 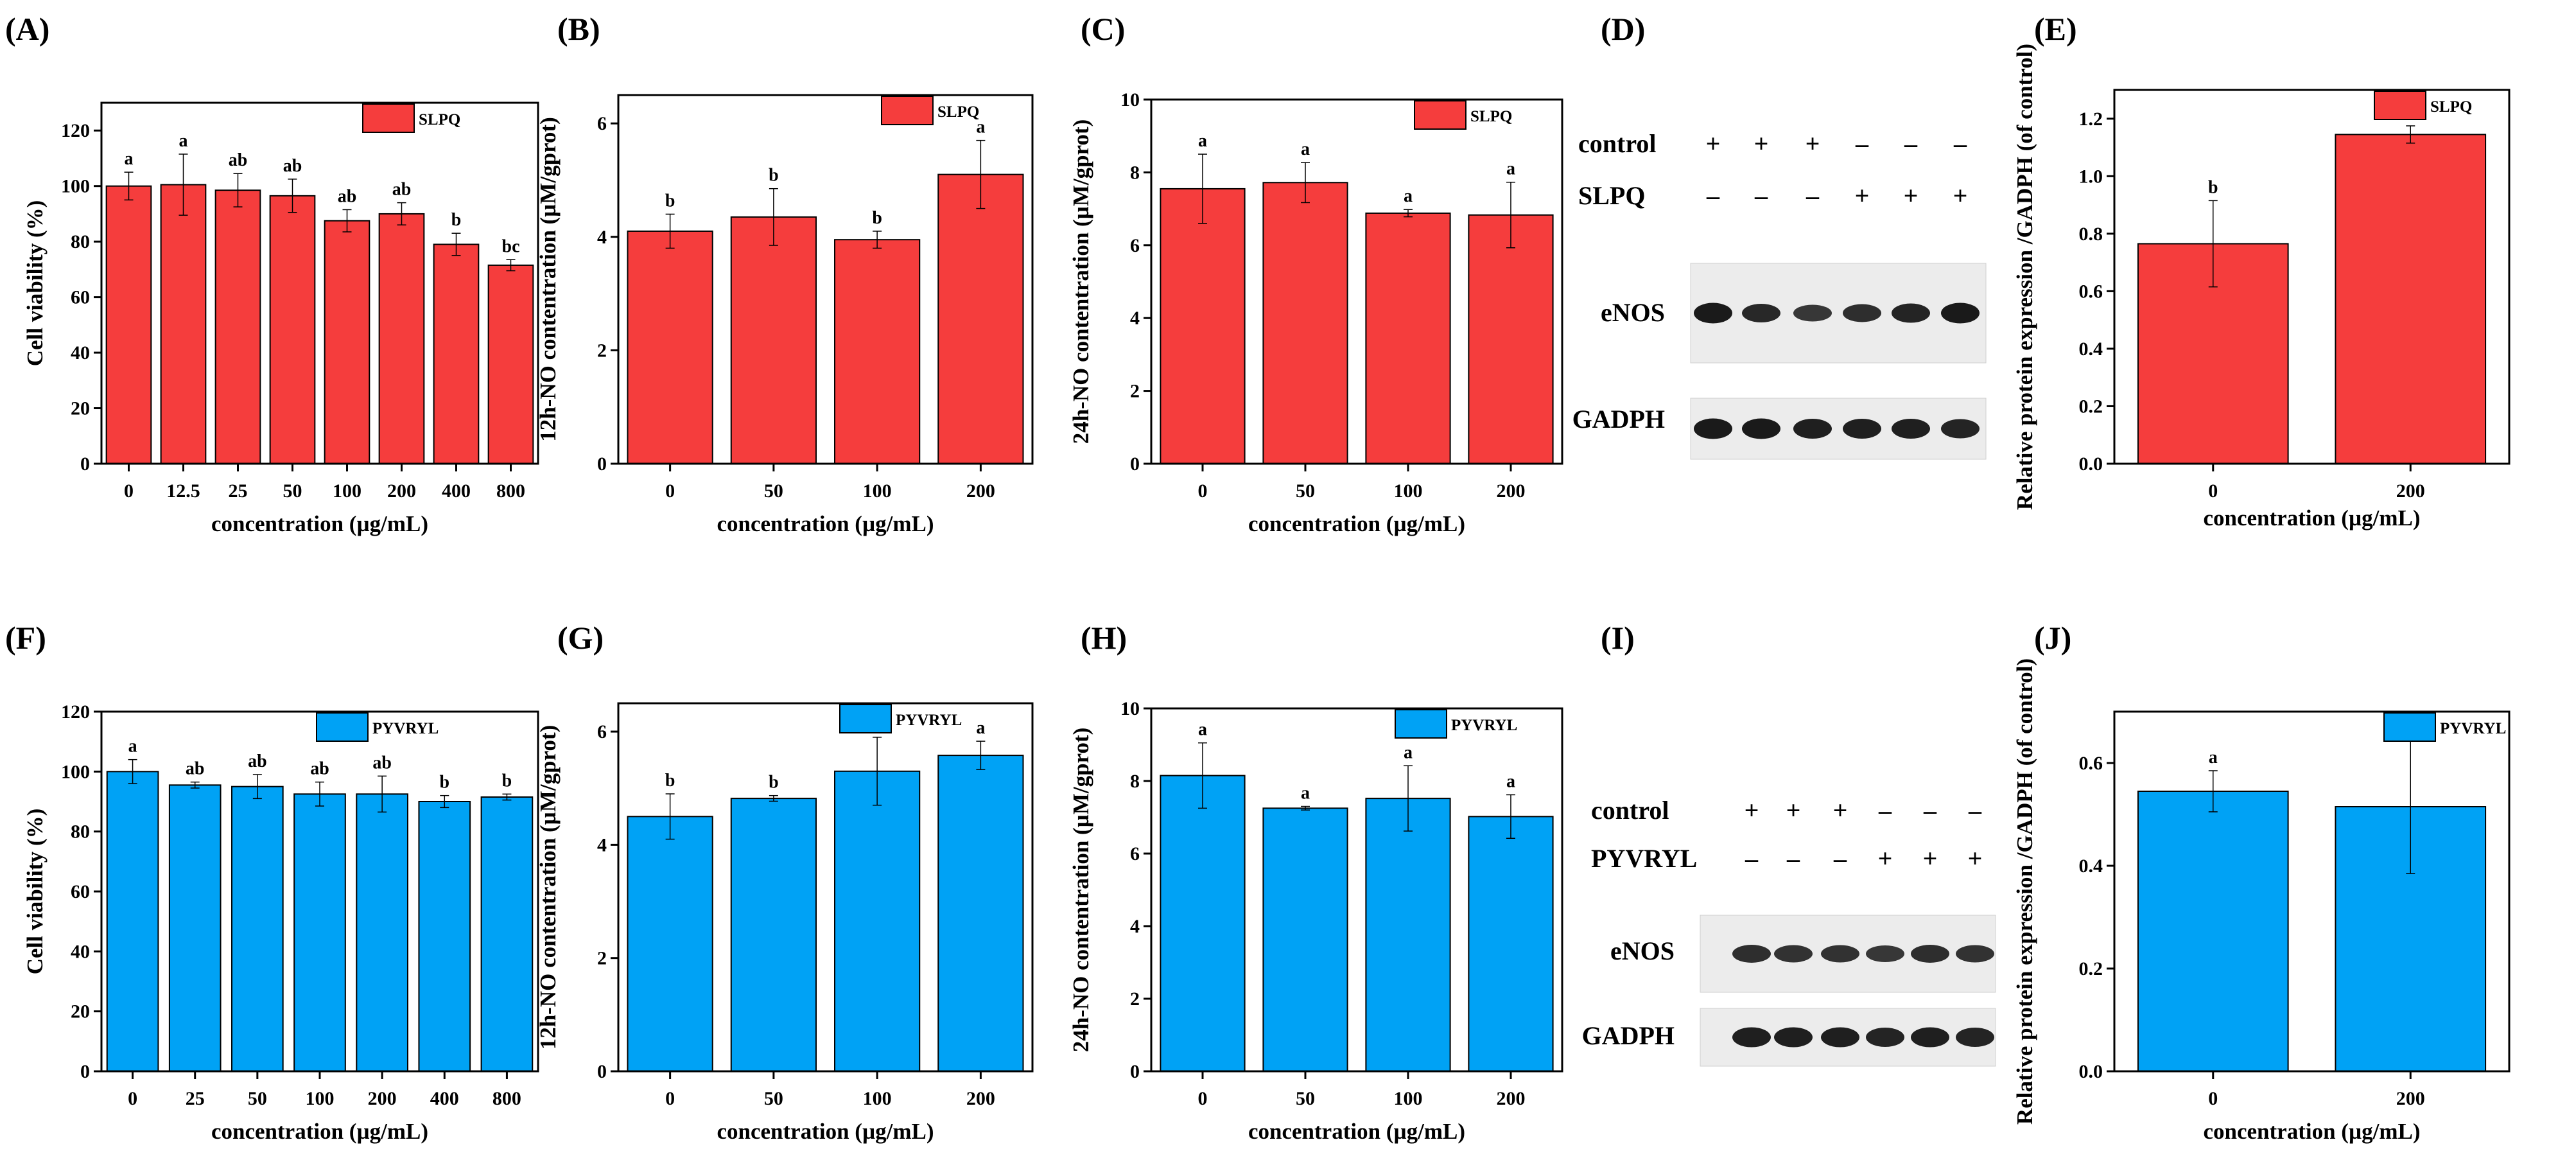 What do you see at coordinates (548, 279) in the screenshot?
I see `y-axis-title: 12h-NO contentration (µM/gprot)` at bounding box center [548, 279].